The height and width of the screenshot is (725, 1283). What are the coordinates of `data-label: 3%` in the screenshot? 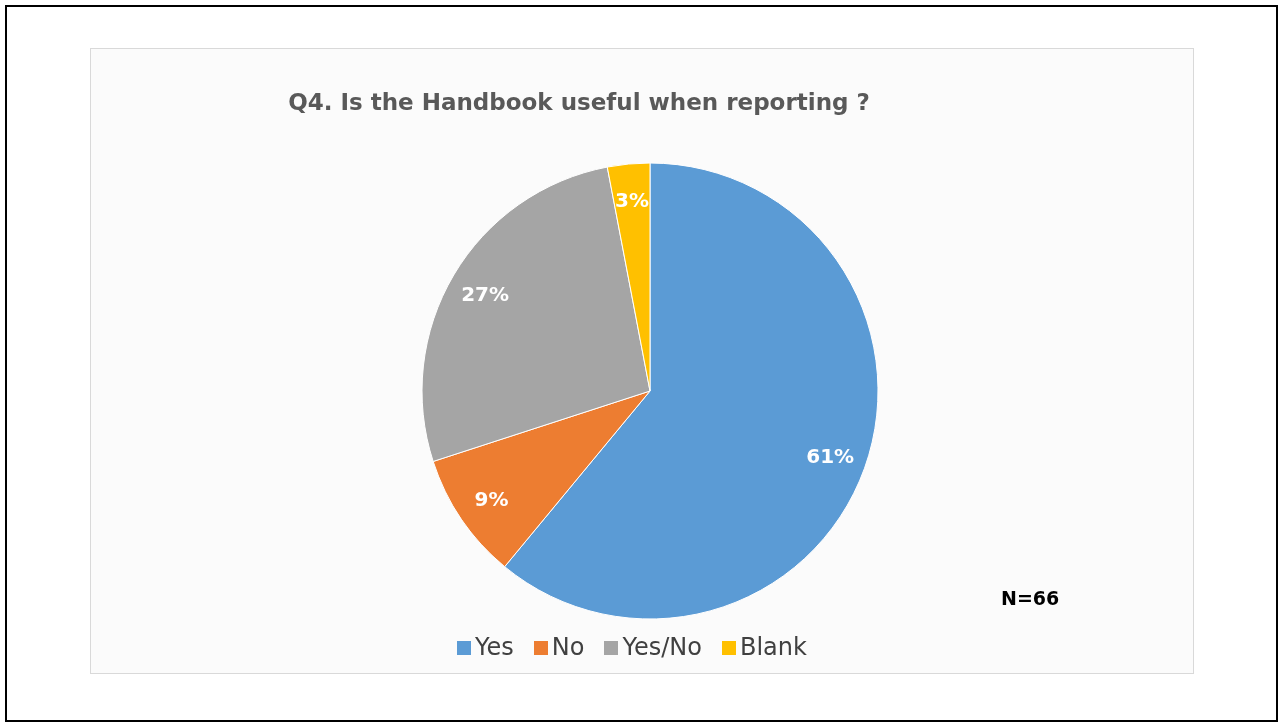 It's located at (631, 200).